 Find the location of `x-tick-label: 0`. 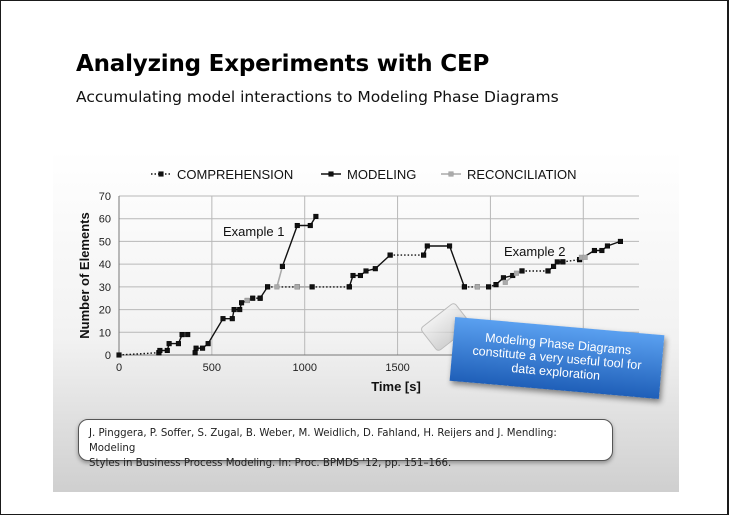

x-tick-label: 0 is located at coordinates (119, 368).